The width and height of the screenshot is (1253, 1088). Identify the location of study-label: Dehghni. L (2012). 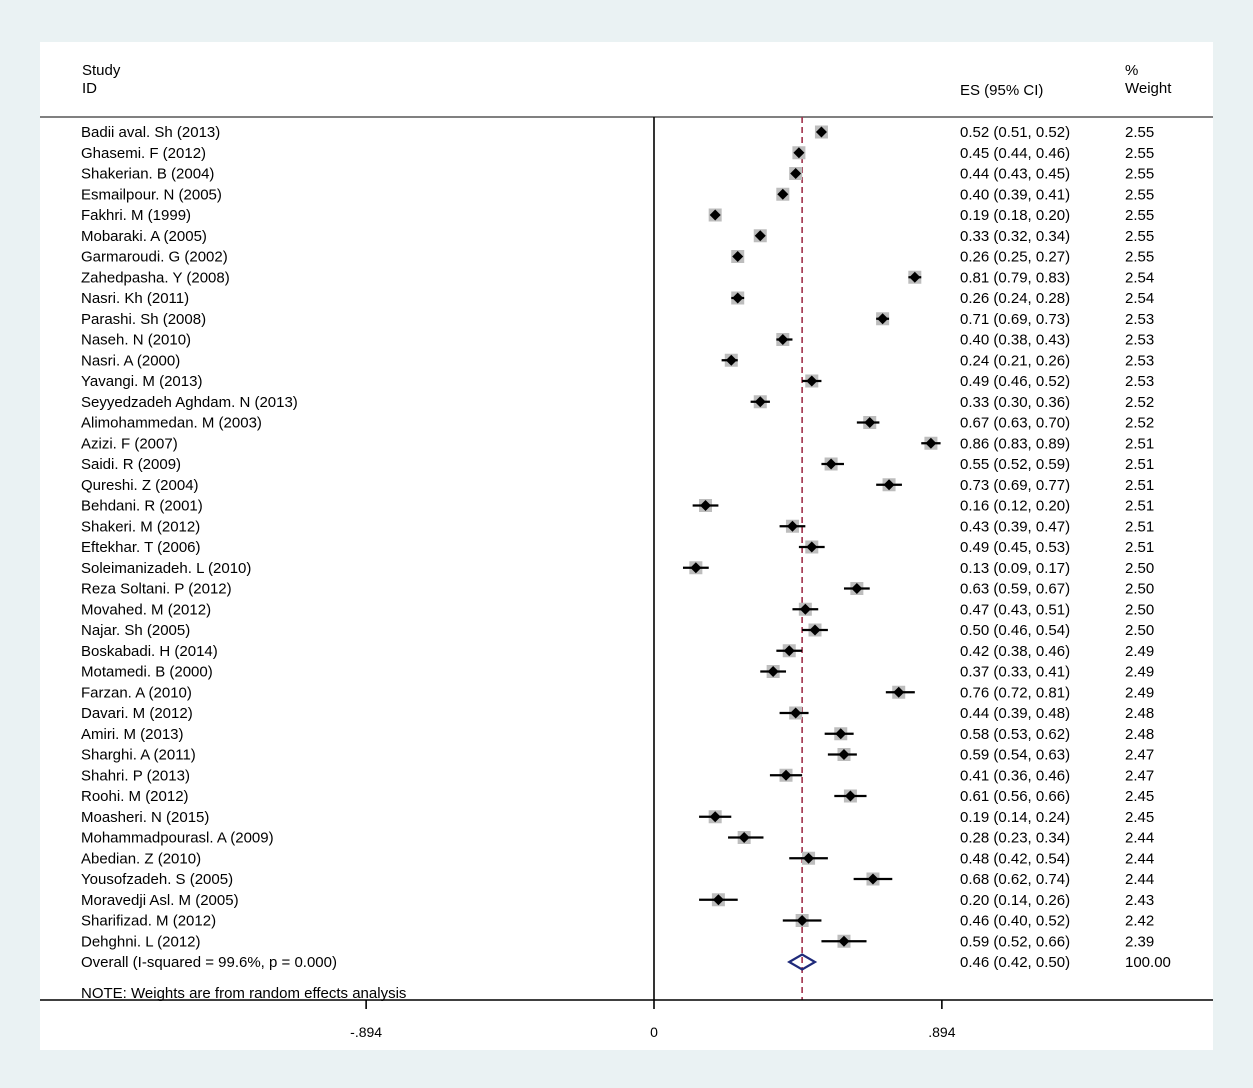
(141, 941).